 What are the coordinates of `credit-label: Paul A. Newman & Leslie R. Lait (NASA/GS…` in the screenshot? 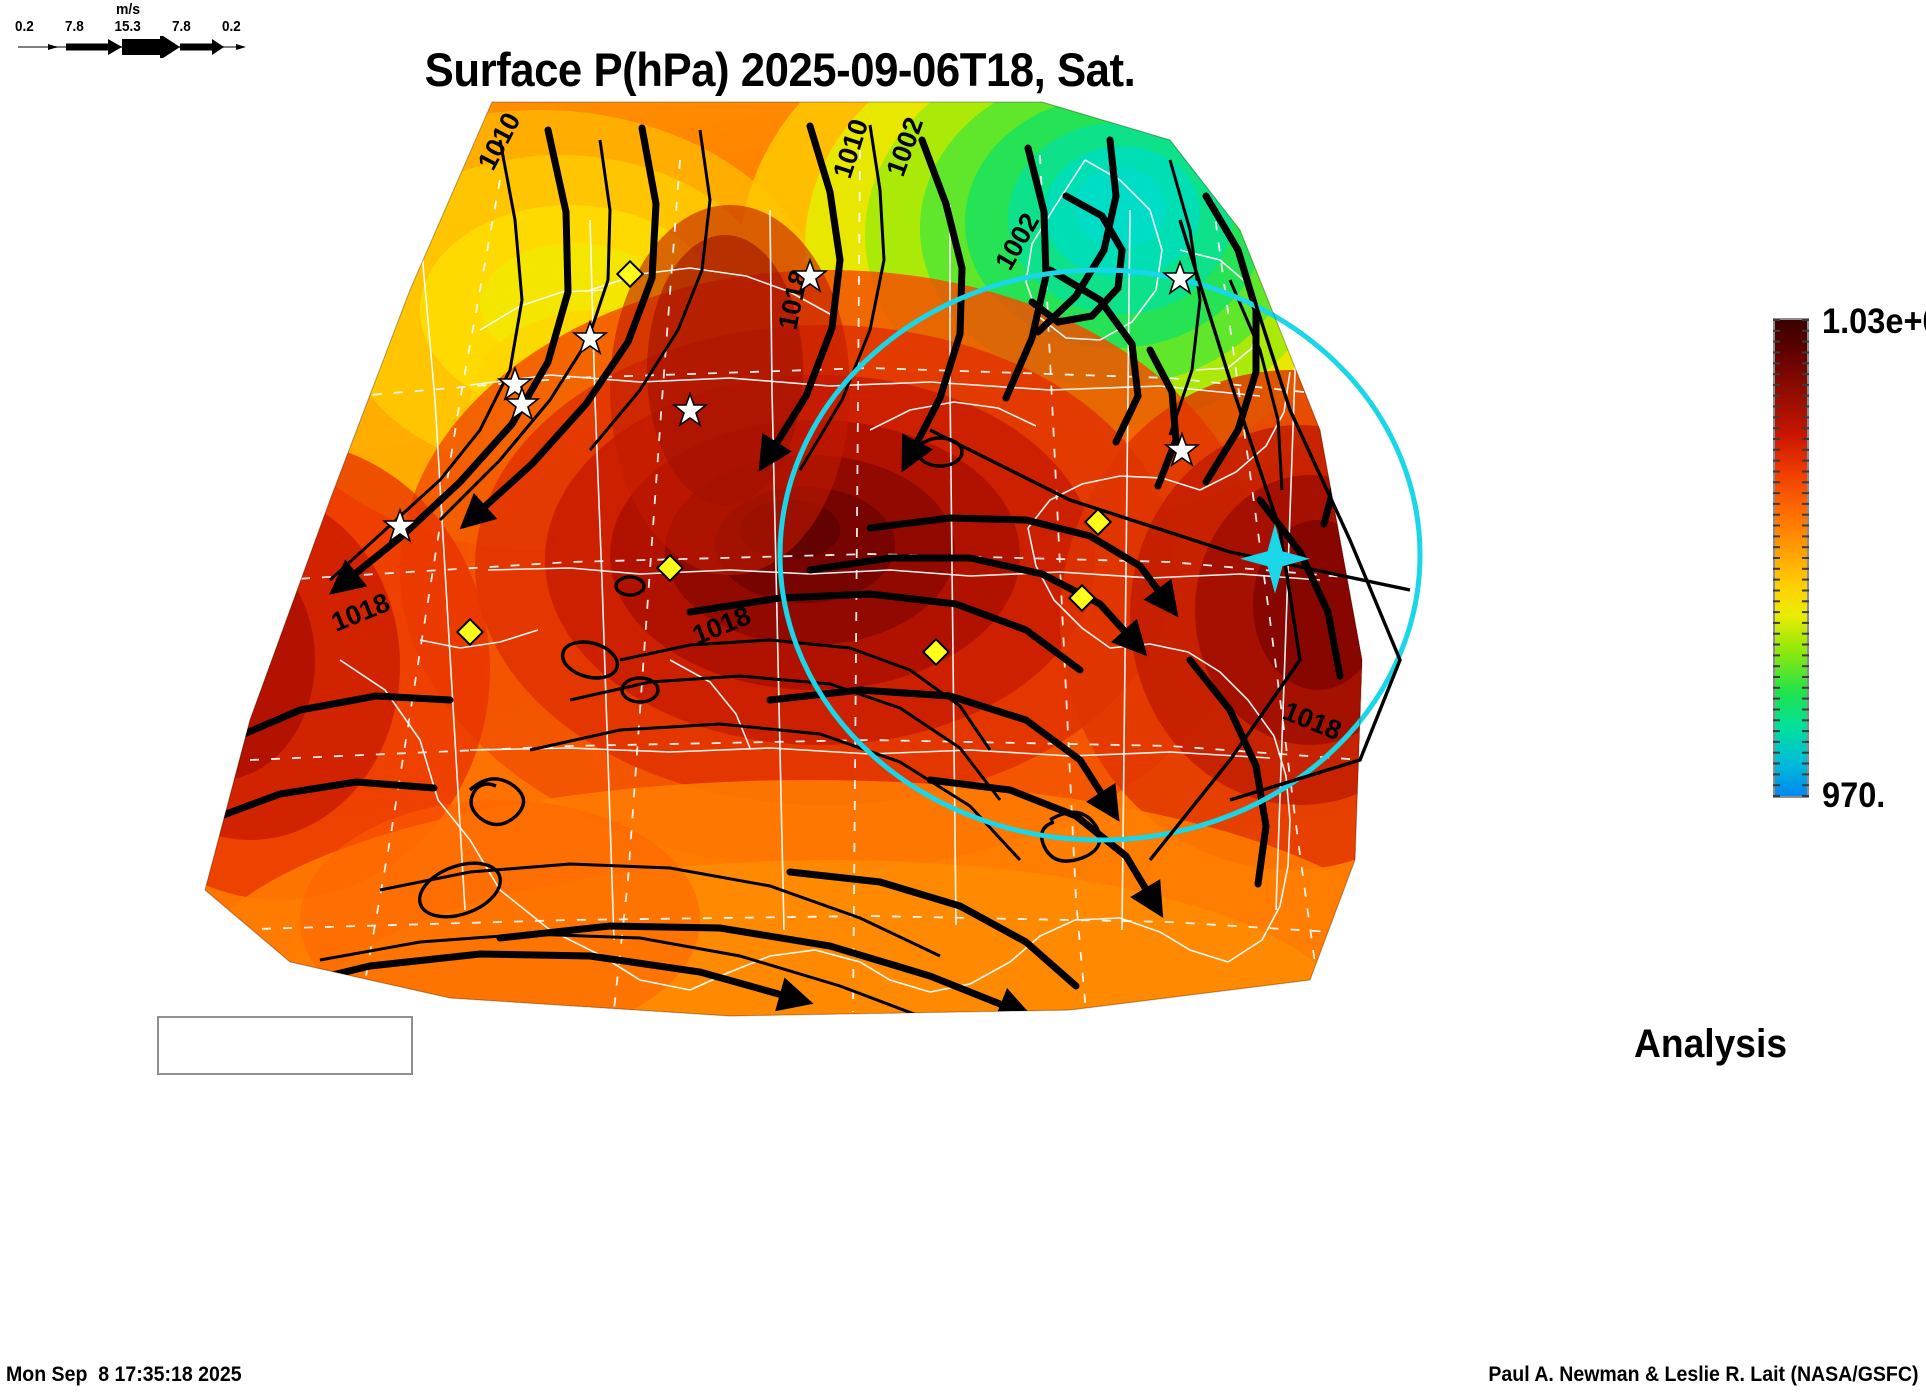 It's located at (1702, 1374).